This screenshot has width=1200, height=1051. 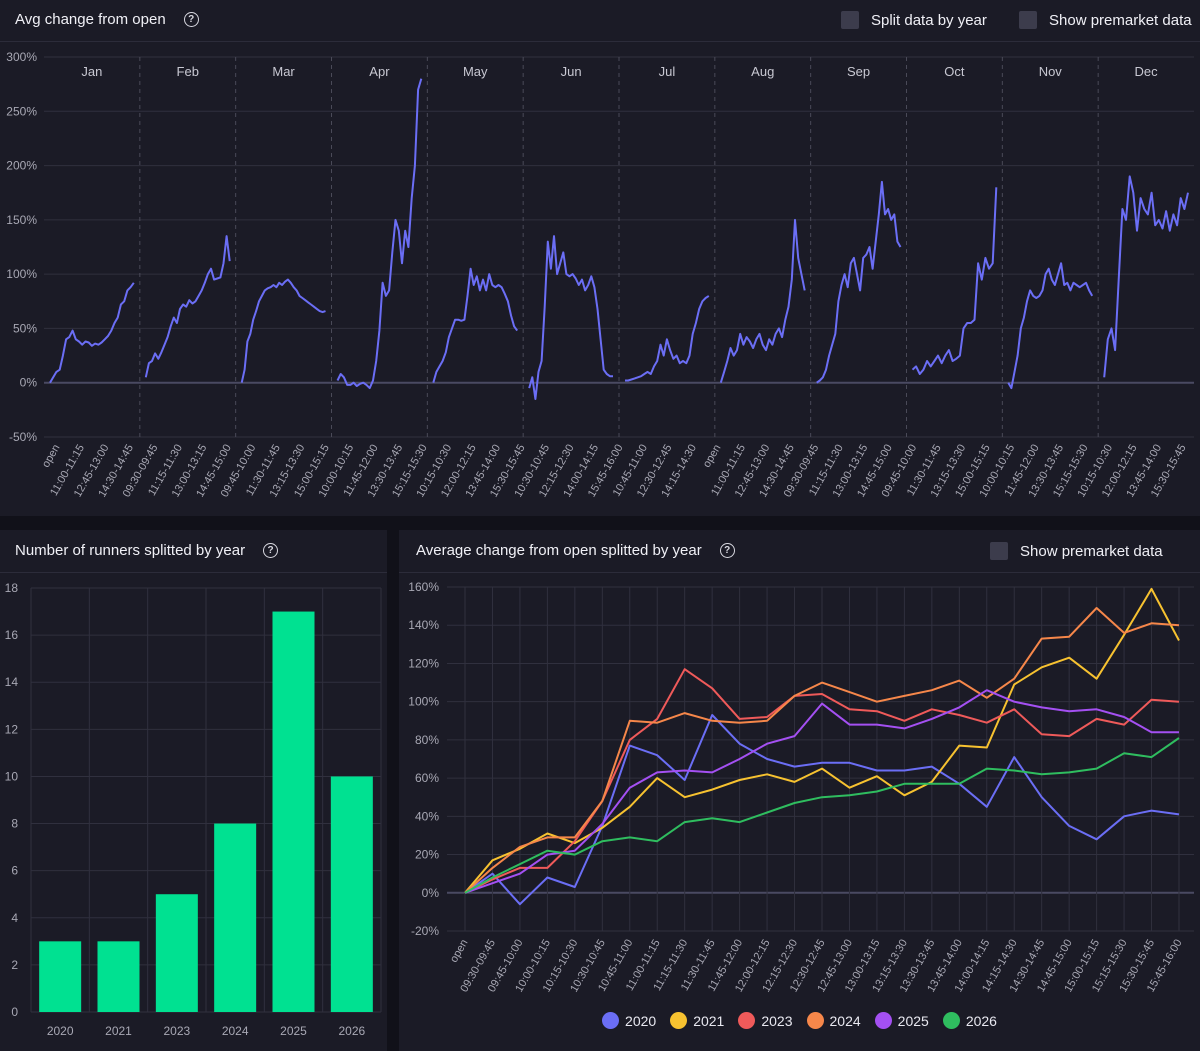 What do you see at coordinates (21, 220) in the screenshot?
I see `y-tick-label: 150%` at bounding box center [21, 220].